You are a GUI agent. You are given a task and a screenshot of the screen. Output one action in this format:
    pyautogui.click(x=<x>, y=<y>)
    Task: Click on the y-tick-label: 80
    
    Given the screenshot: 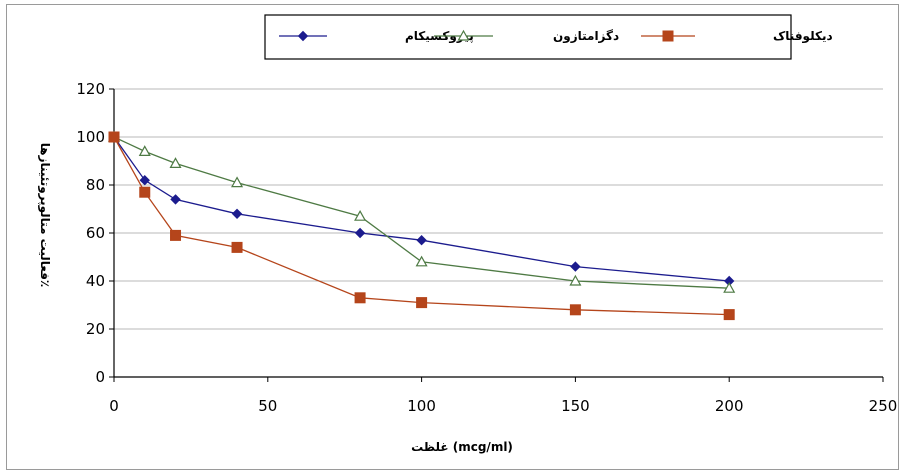 What is the action you would take?
    pyautogui.click(x=95, y=185)
    